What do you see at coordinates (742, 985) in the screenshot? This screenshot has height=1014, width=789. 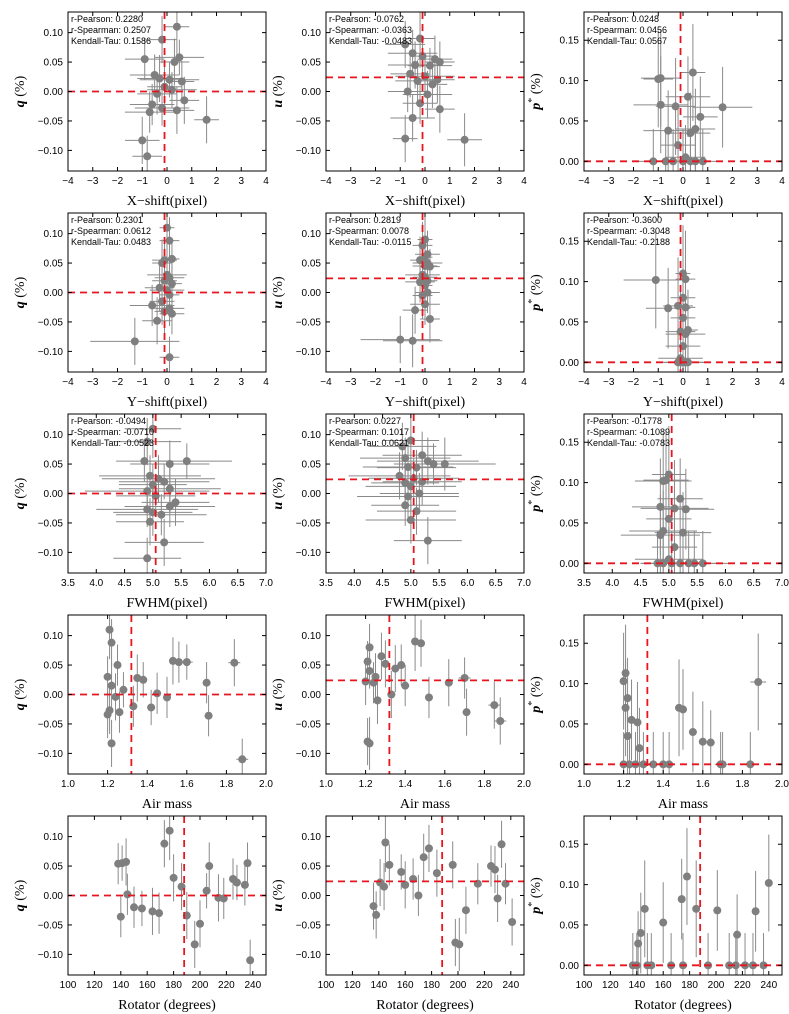 I see `x-tick-label: 220` at bounding box center [742, 985].